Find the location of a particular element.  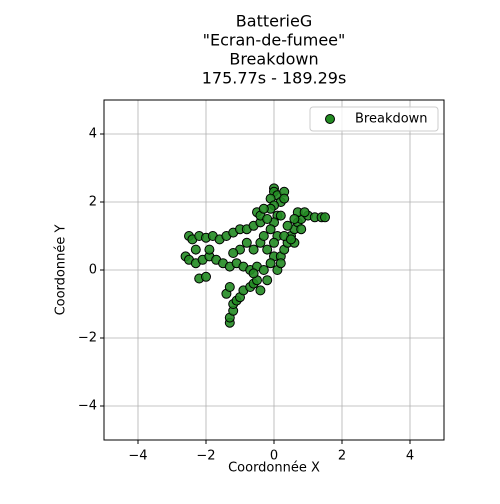

y-tick-label: −2 is located at coordinates (87, 338).